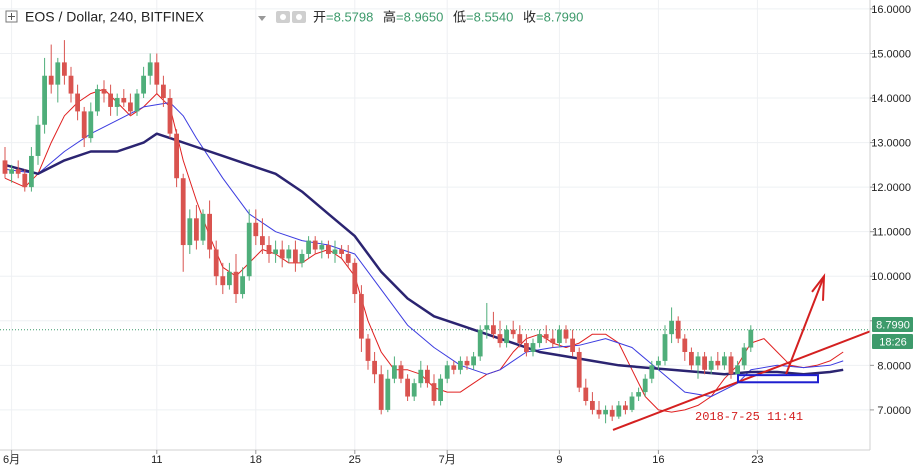 Image resolution: width=915 pixels, height=465 pixels. I want to click on target-arrow-line, so click(805, 325).